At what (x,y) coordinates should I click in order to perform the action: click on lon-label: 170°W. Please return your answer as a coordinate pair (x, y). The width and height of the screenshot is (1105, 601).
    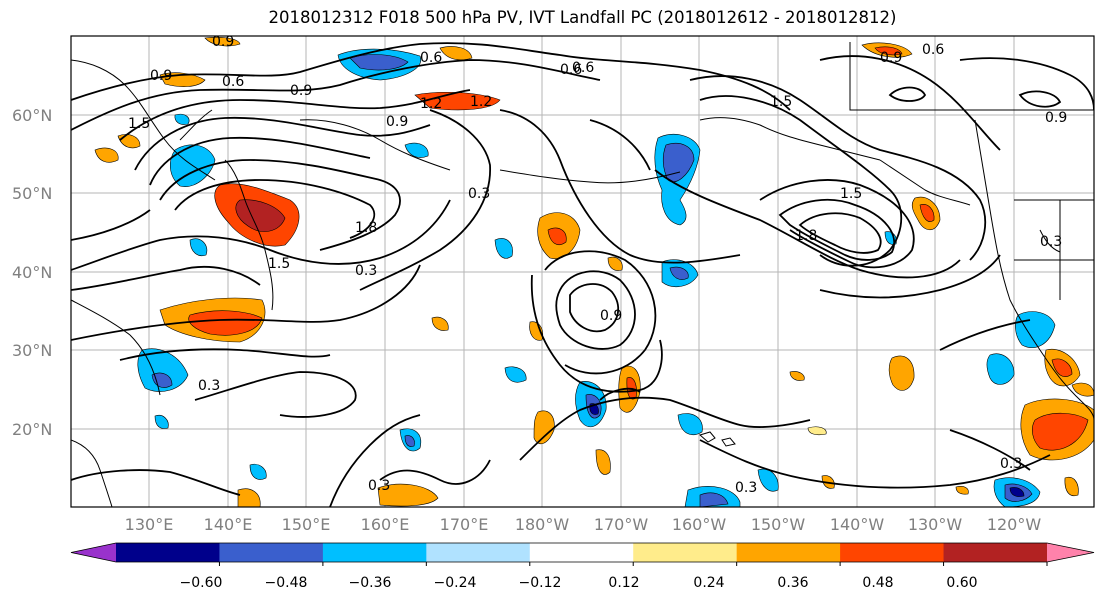
    Looking at the image, I should click on (621, 524).